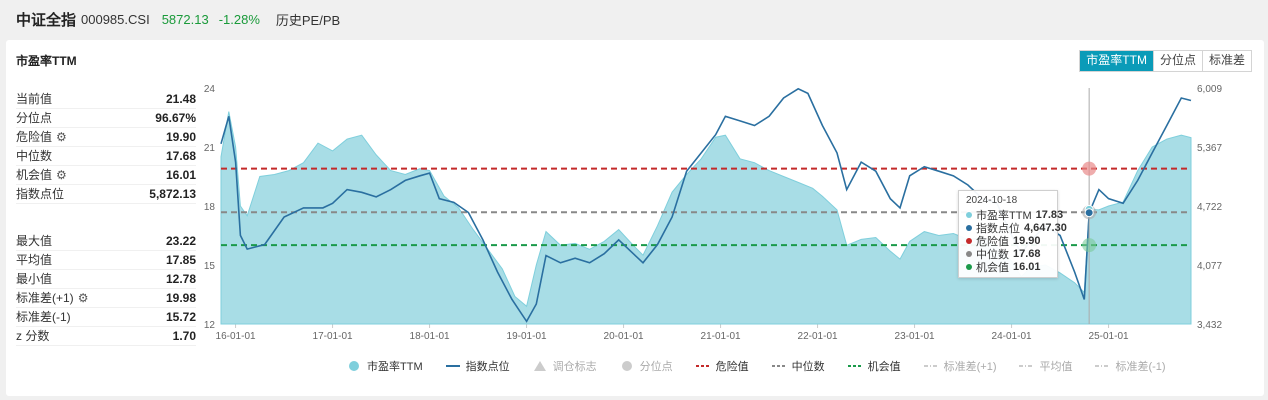 The width and height of the screenshot is (1268, 400). Describe the element at coordinates (34, 260) in the screenshot. I see `stat-label: 平均值` at that location.